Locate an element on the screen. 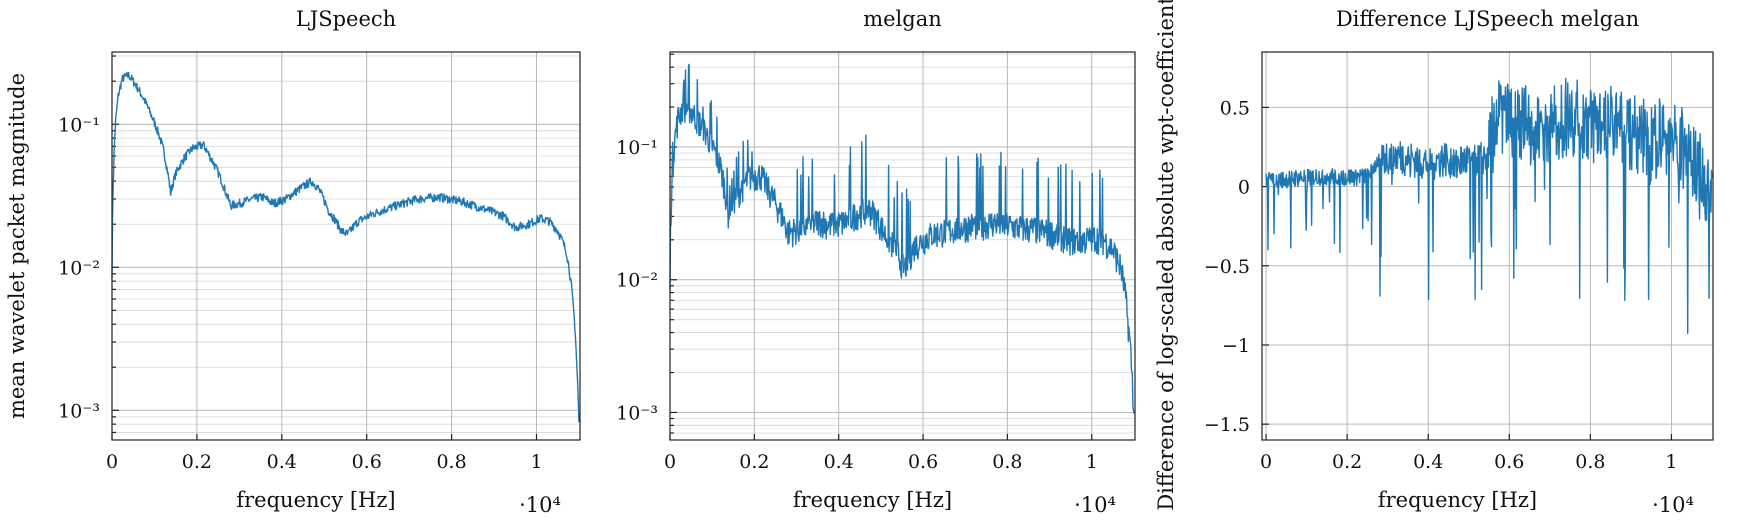 The height and width of the screenshot is (525, 1737). chart-title: Difference LJSpeech melgan is located at coordinates (1487, 19).